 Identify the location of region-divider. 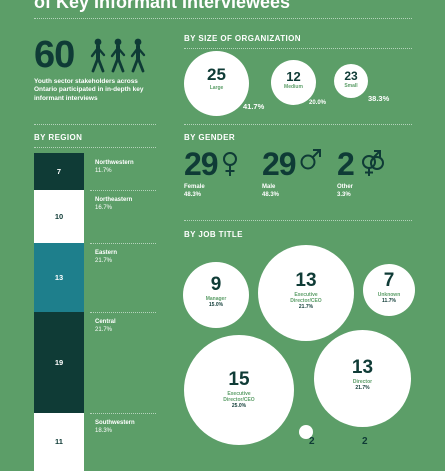
(95, 147).